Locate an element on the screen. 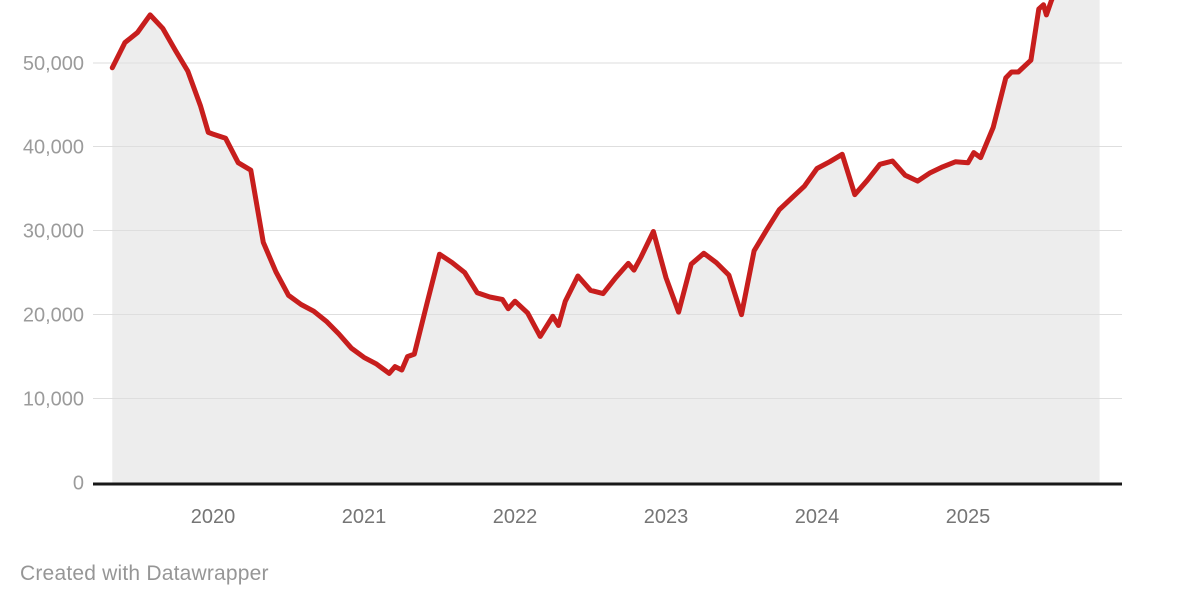 The image size is (1200, 600). x-tick-label: 2023 is located at coordinates (666, 517).